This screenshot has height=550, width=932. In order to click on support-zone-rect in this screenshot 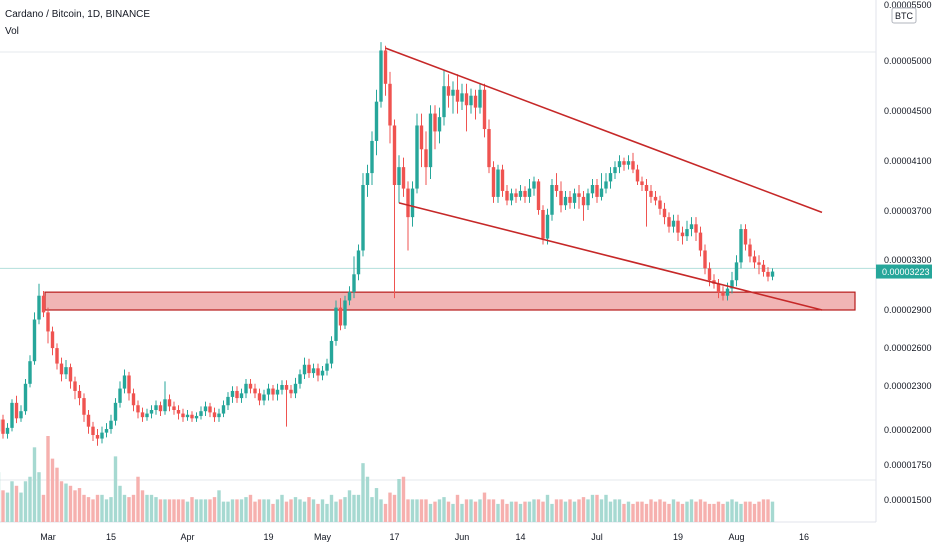, I will do `click(450, 301)`.